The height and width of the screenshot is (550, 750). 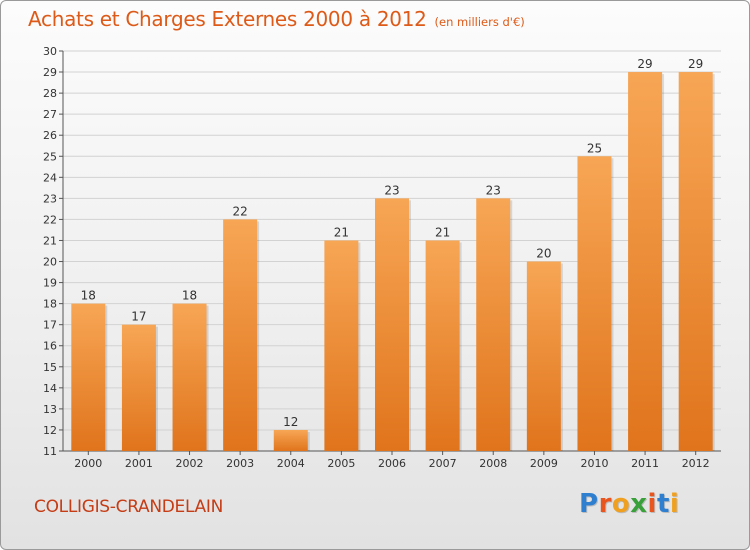 I want to click on x-tick-label: 2004, so click(x=291, y=463).